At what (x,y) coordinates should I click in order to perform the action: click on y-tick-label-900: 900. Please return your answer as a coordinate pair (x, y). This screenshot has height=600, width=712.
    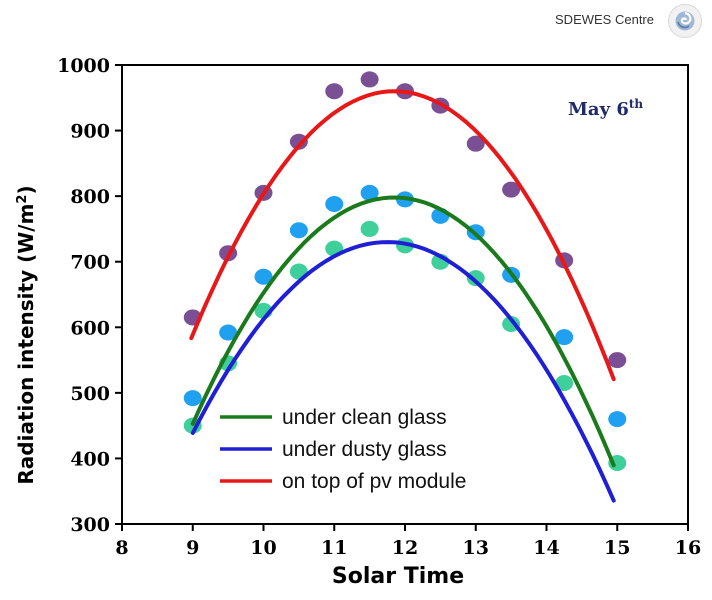
    Looking at the image, I should click on (90, 132).